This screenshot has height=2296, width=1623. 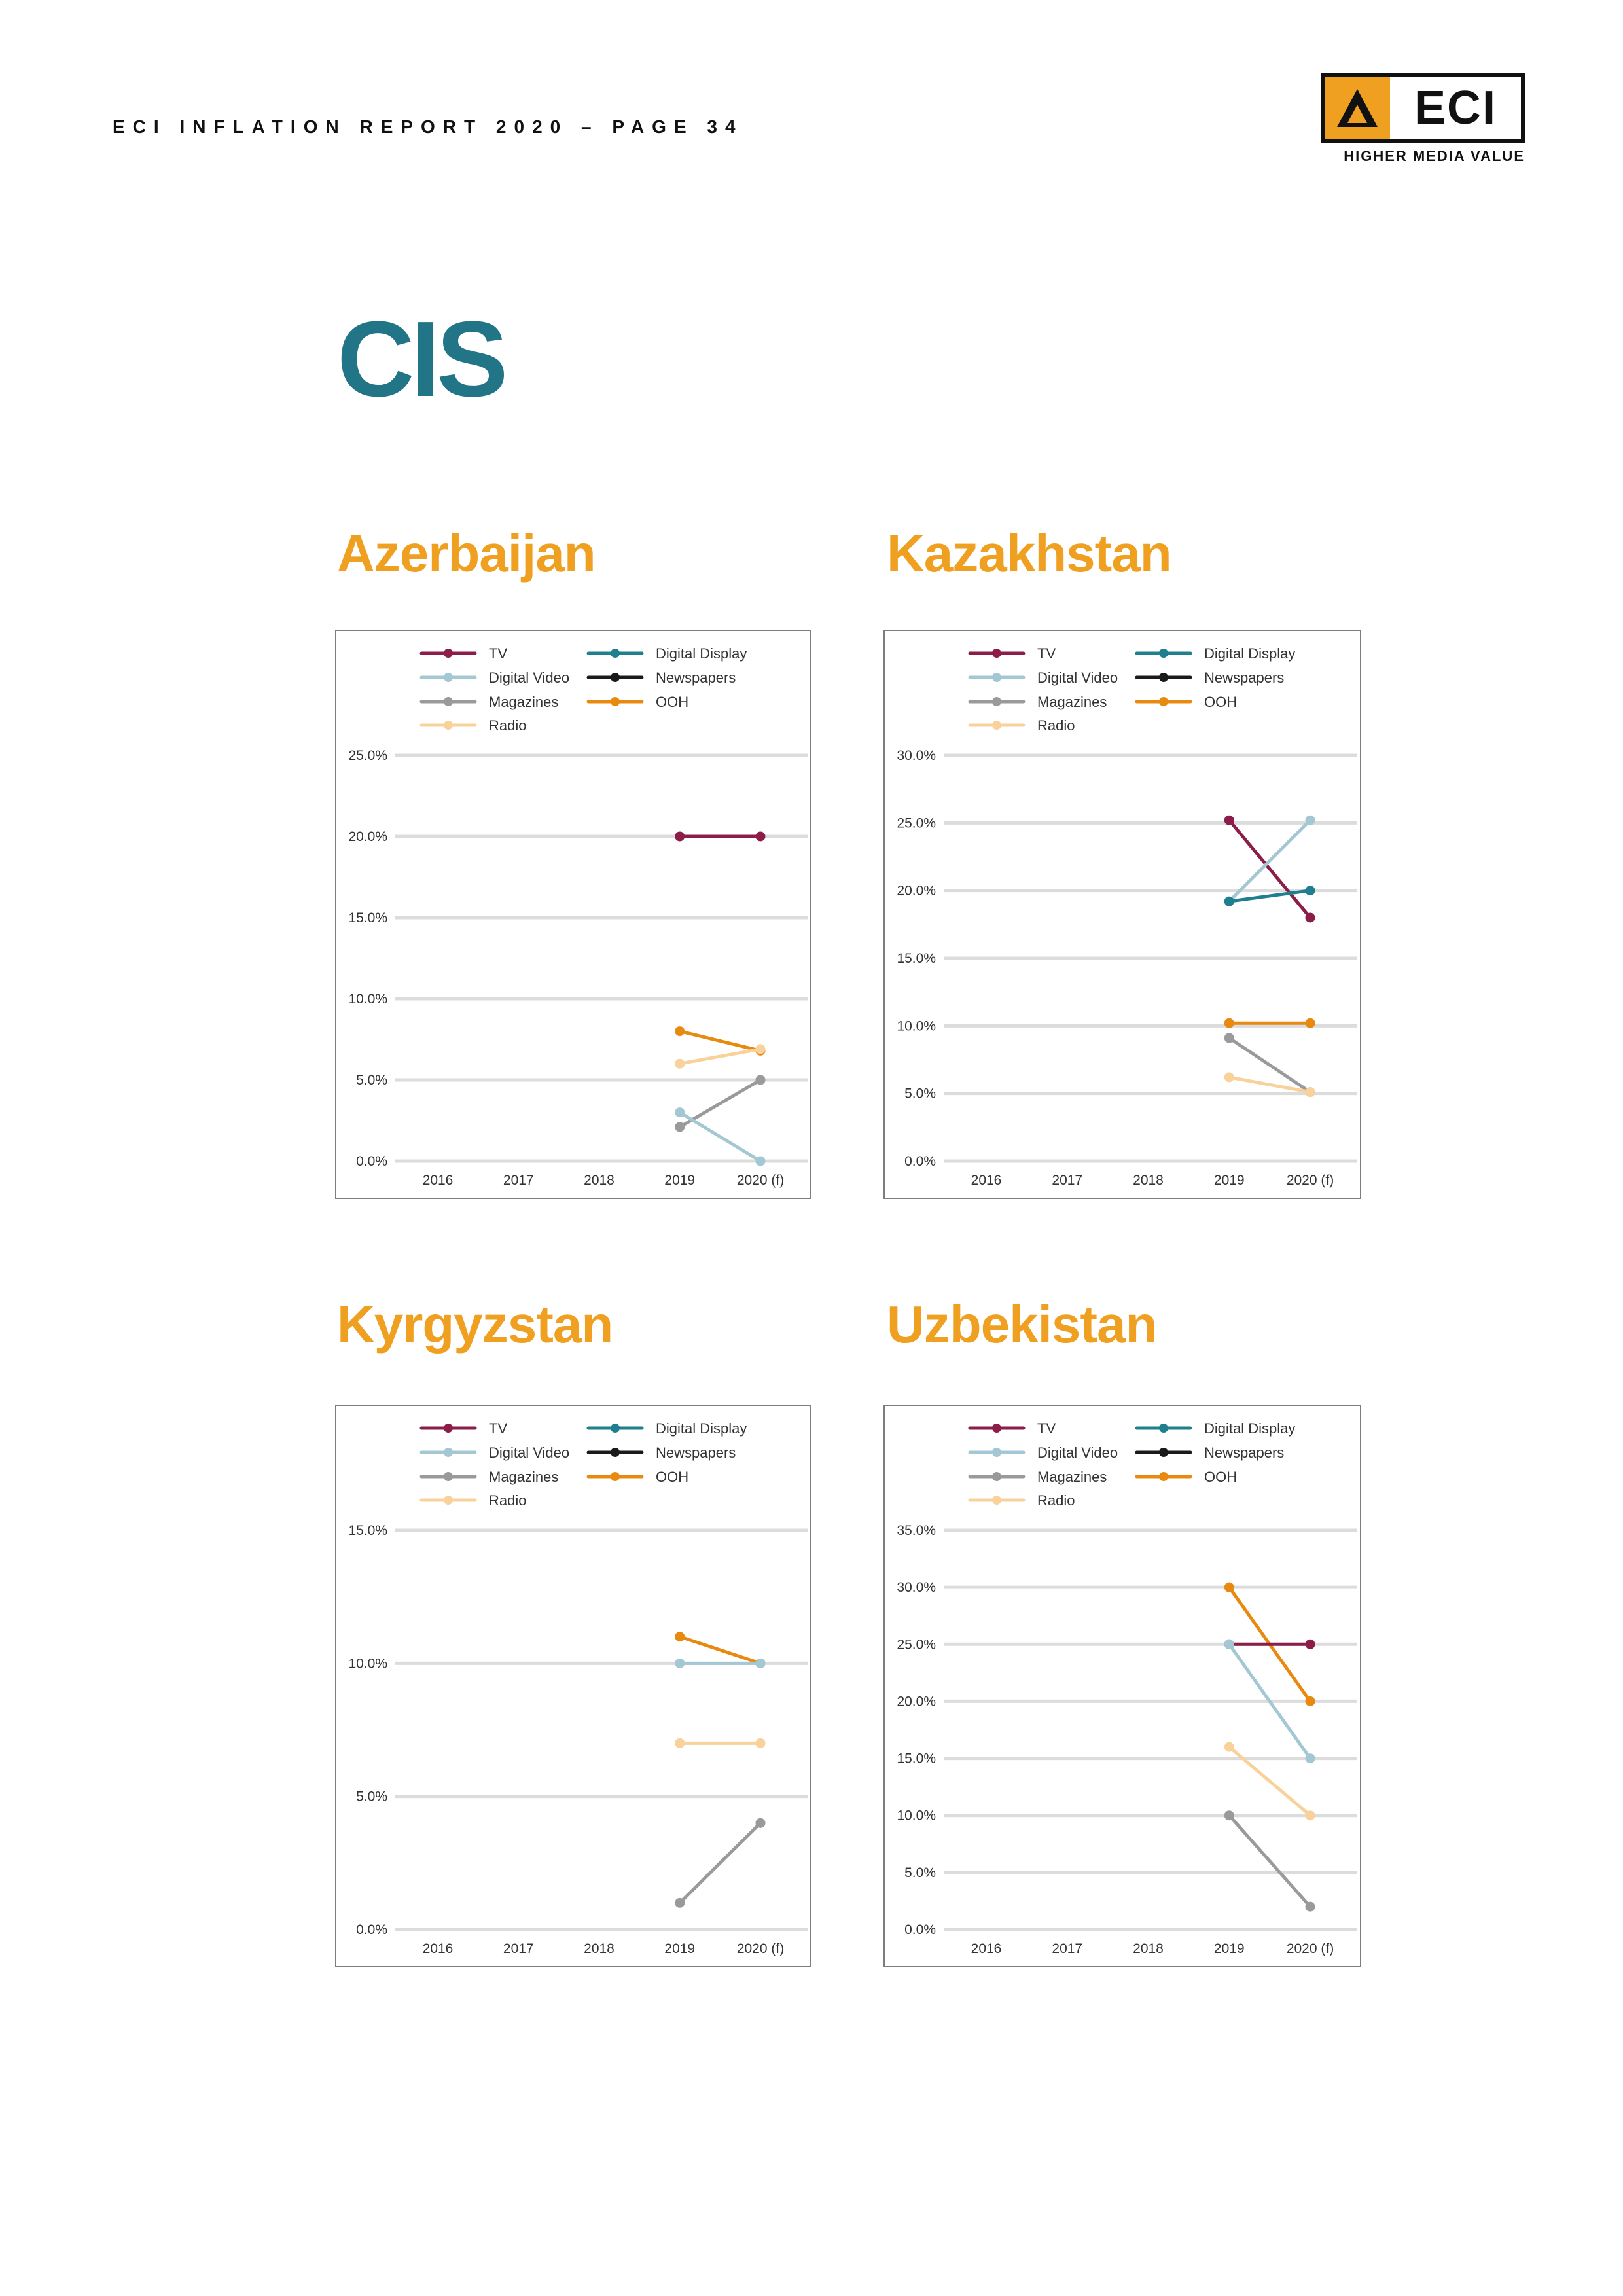 I want to click on legend-item-magazines: Magazines, so click(x=1037, y=702).